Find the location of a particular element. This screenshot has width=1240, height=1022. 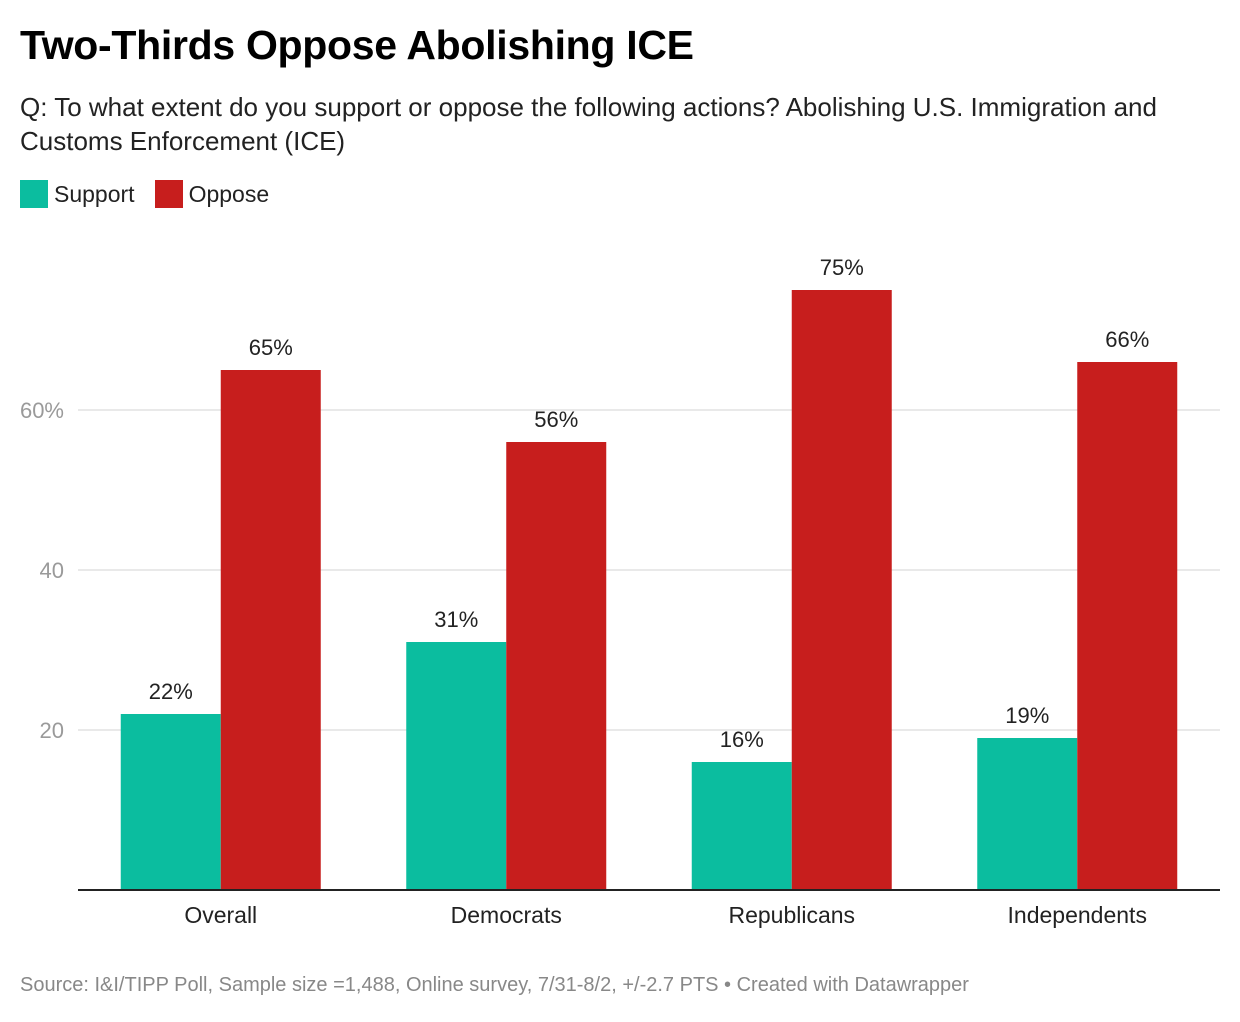

legend-label-oppose: Oppose is located at coordinates (229, 193).